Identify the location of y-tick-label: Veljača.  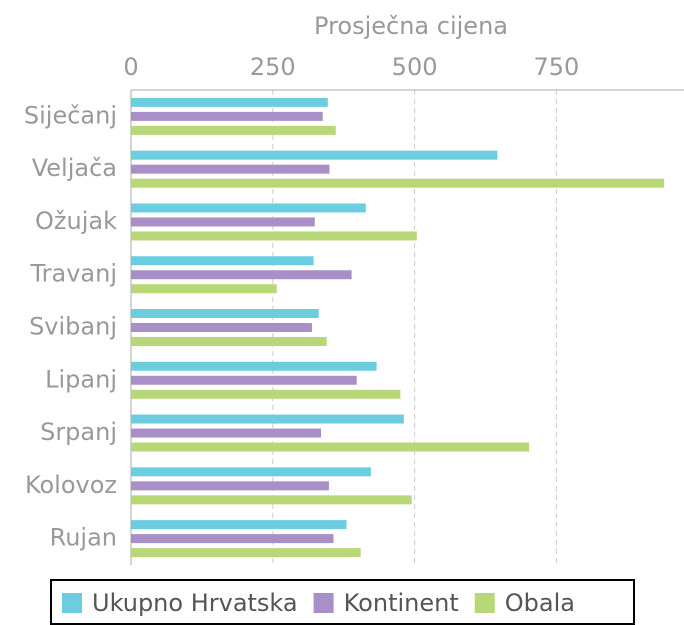
(74, 168).